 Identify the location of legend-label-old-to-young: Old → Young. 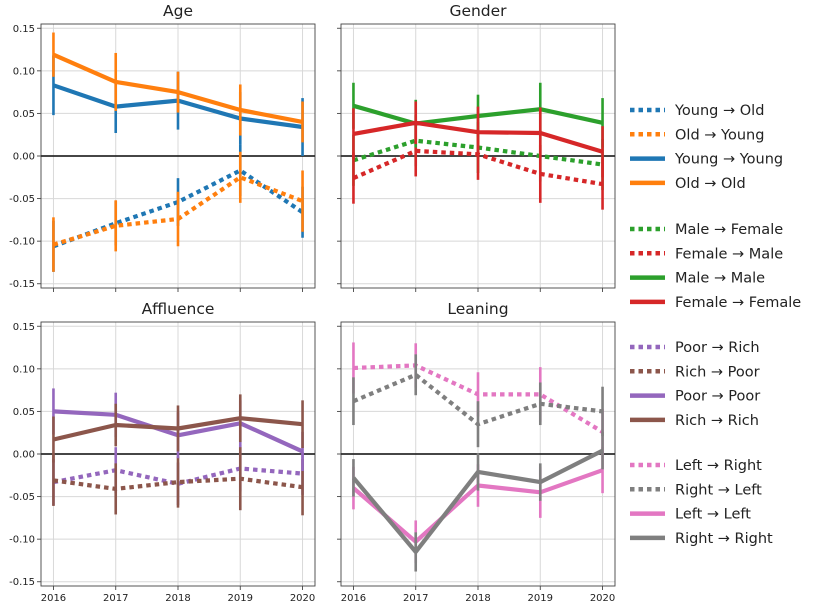
(719, 135).